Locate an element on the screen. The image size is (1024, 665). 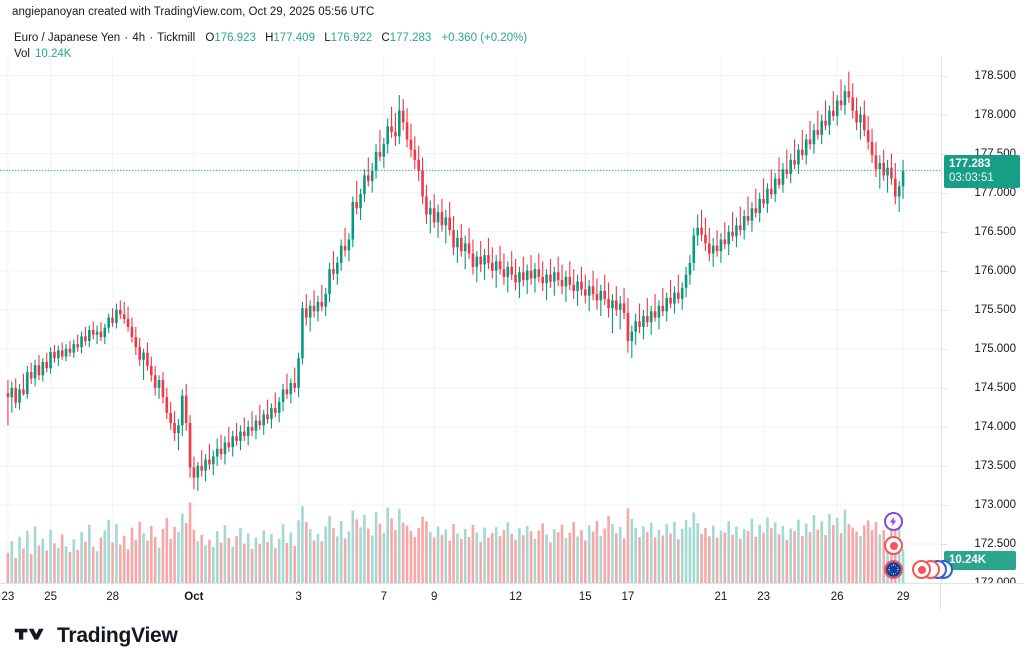
price-tick-label: 176.500 is located at coordinates (995, 231).